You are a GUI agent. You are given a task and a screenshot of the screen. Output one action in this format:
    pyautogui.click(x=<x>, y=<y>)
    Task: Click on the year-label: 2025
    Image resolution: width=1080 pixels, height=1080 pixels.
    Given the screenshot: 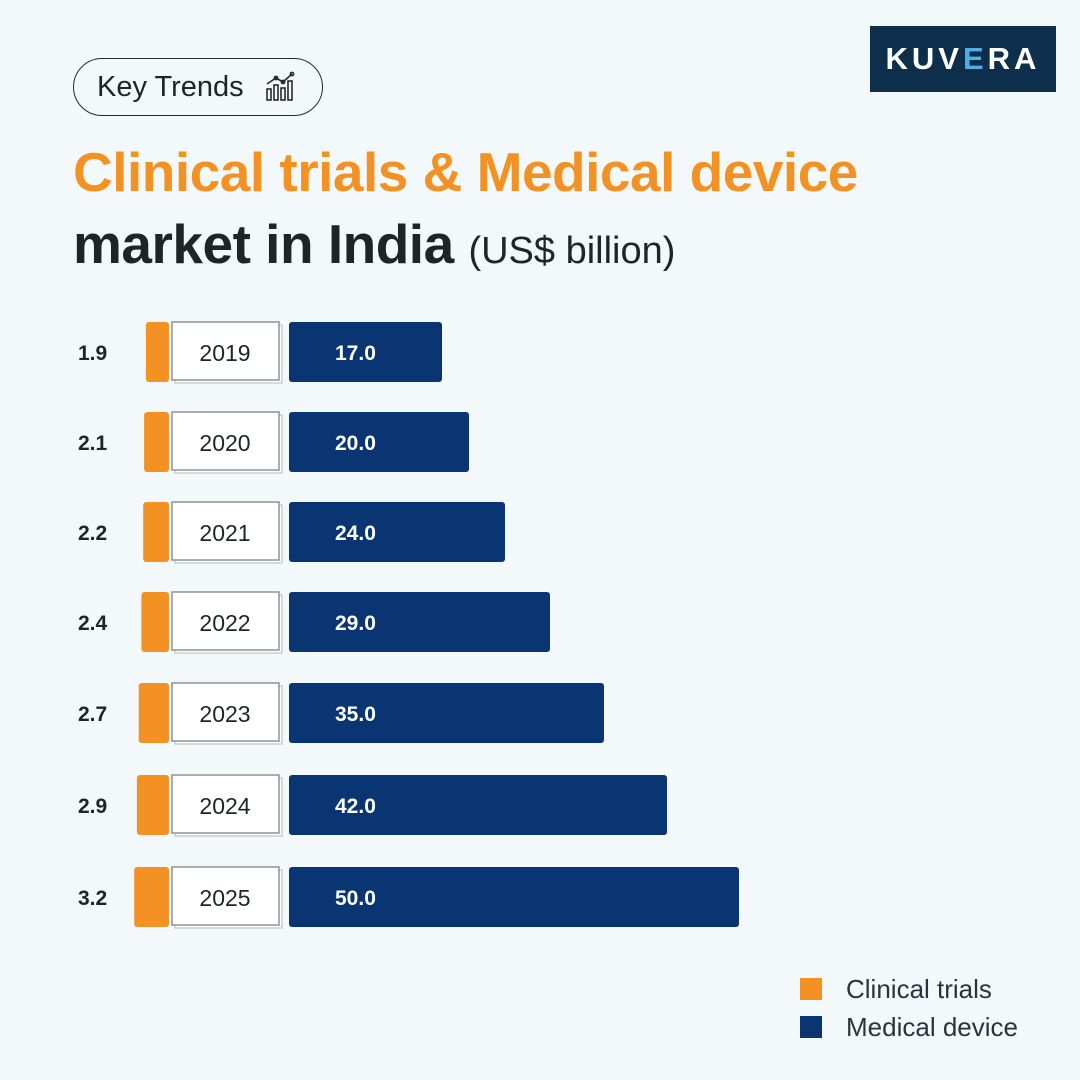 What is the action you would take?
    pyautogui.click(x=224, y=898)
    